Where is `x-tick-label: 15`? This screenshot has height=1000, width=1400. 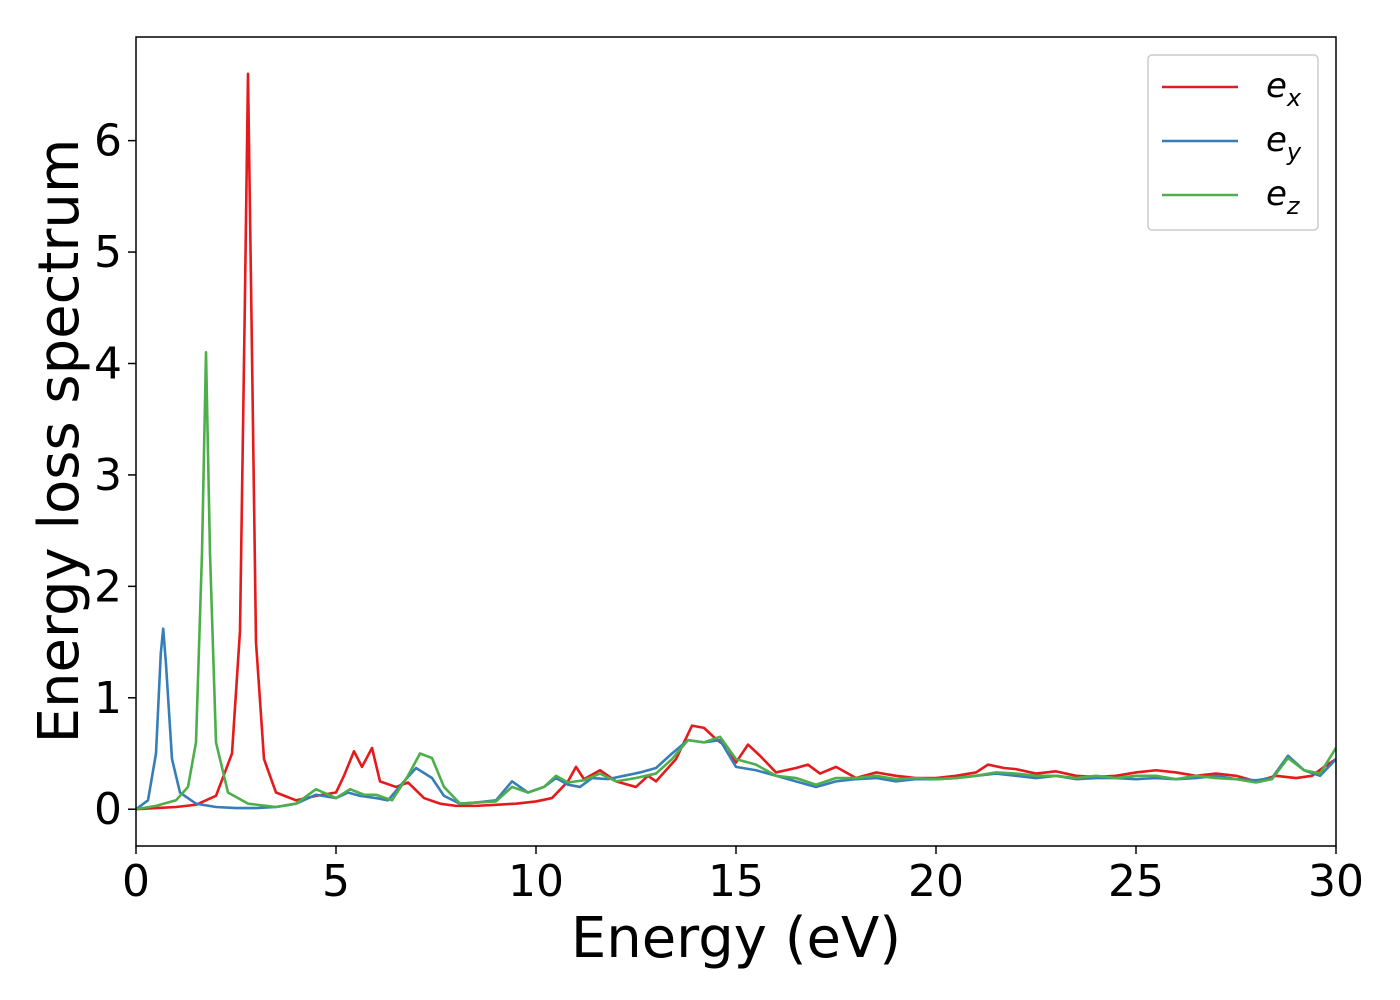
x-tick-label: 15 is located at coordinates (736, 881).